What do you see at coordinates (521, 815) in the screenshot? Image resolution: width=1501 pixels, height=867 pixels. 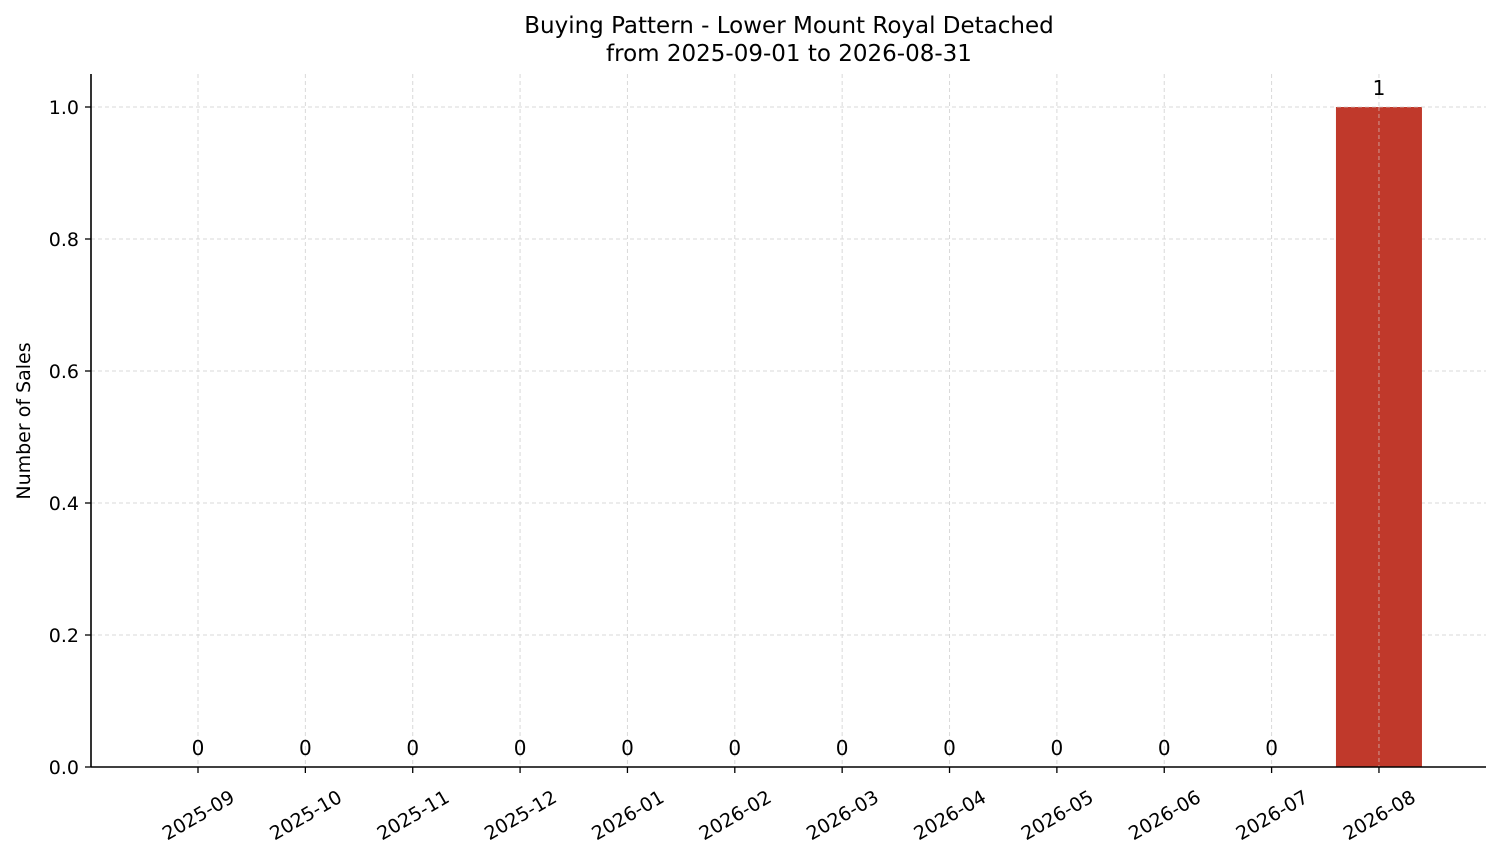 I see `x-tick-label: 2025-12` at bounding box center [521, 815].